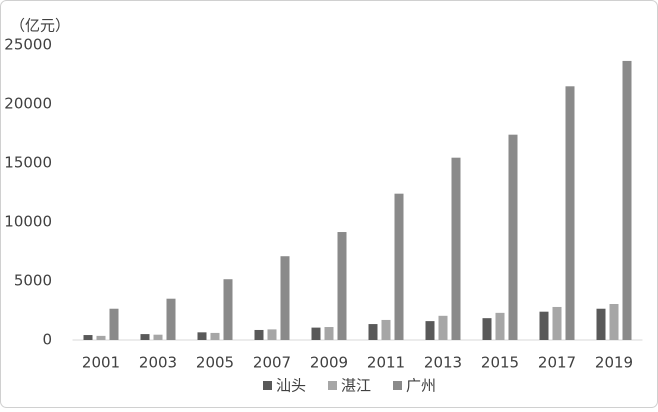  Describe the element at coordinates (47, 340) in the screenshot. I see `y-tick-label: 0` at that location.